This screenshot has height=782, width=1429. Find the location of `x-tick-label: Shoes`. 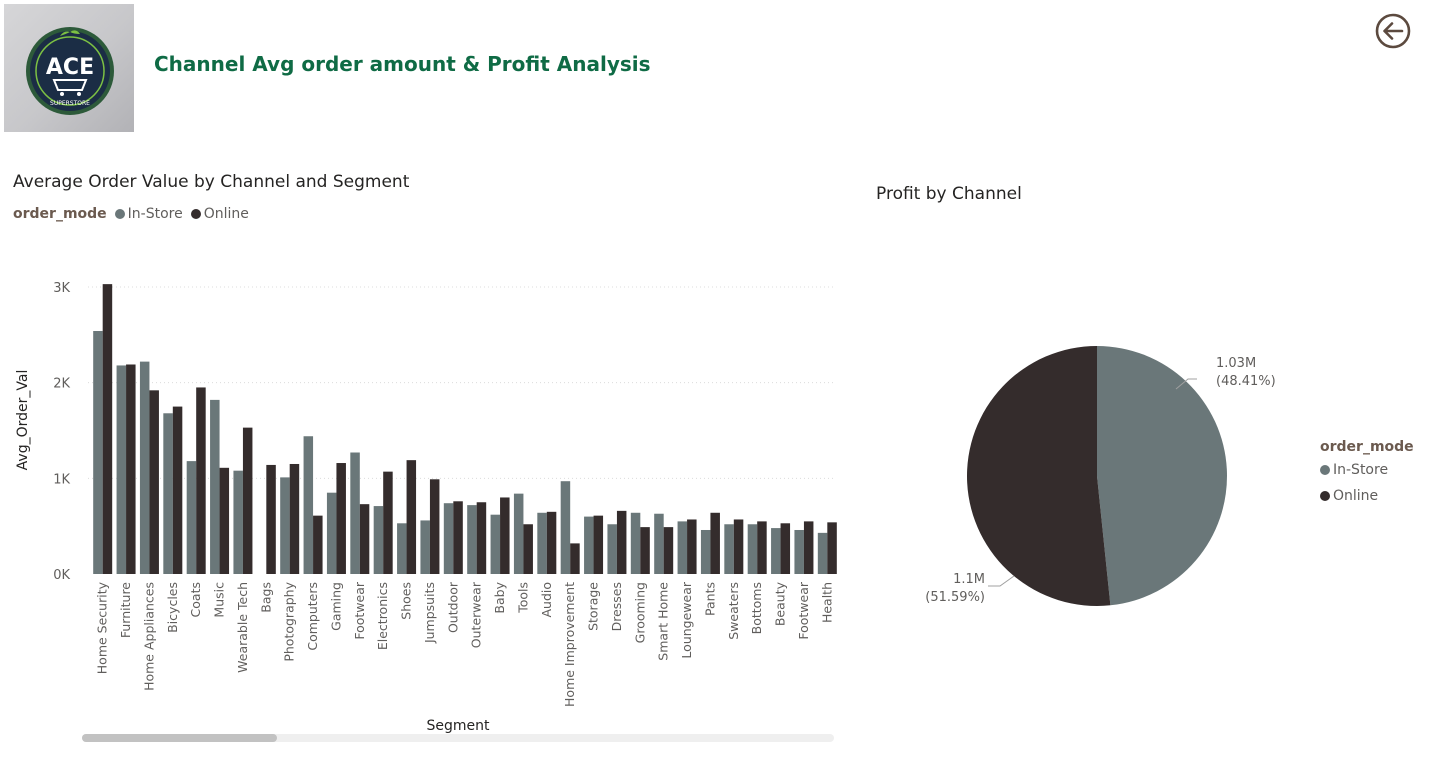

x-tick-label: Shoes is located at coordinates (406, 601).